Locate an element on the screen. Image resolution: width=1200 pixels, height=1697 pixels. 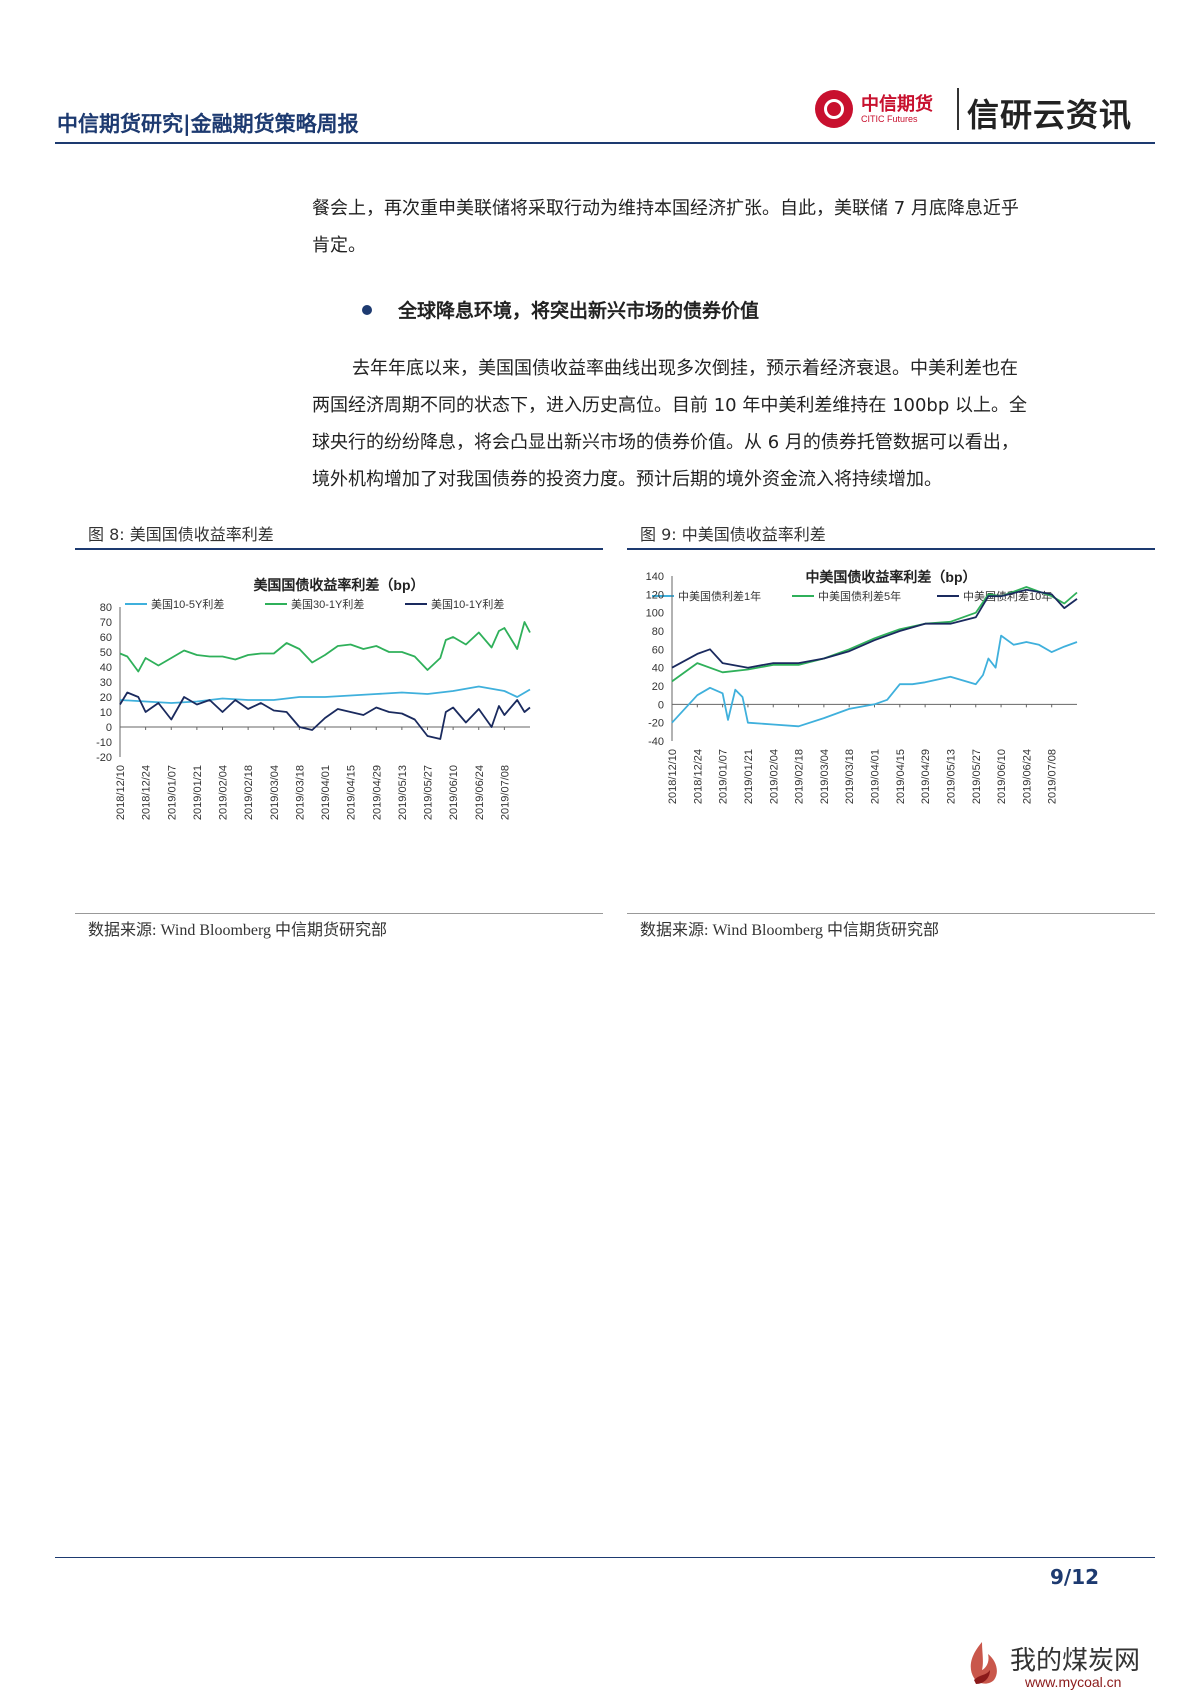
y-tick-label: 120 is located at coordinates (655, 595).